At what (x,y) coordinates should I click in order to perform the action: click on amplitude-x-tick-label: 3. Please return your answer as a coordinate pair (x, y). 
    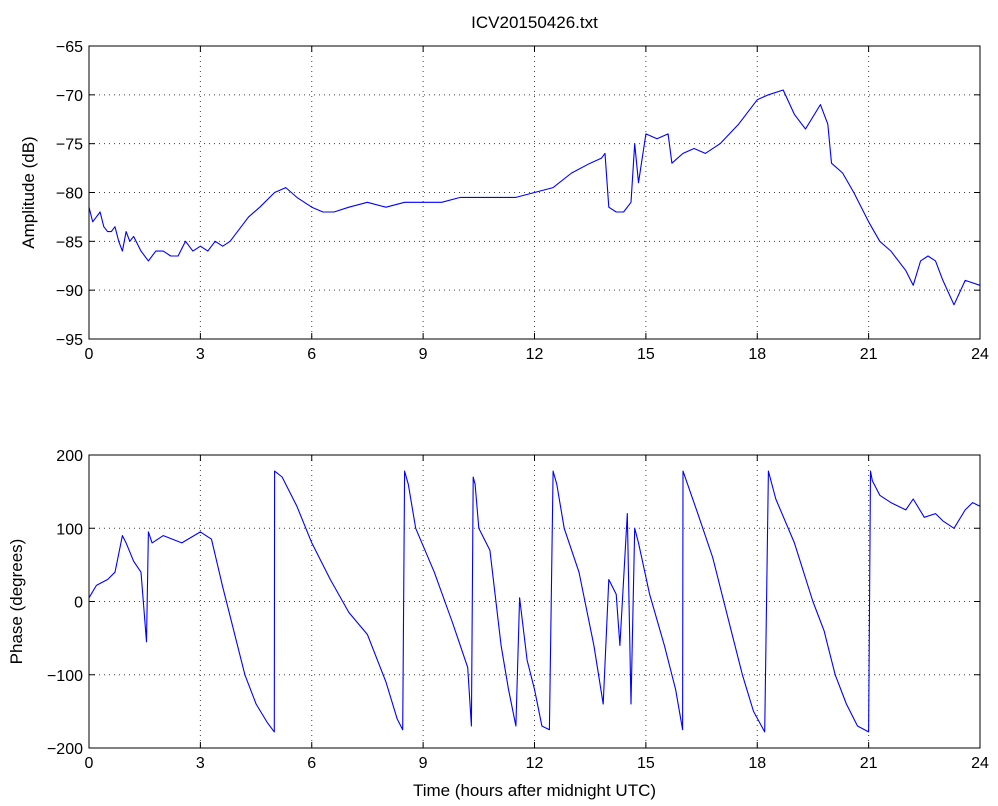
    Looking at the image, I should click on (200, 354).